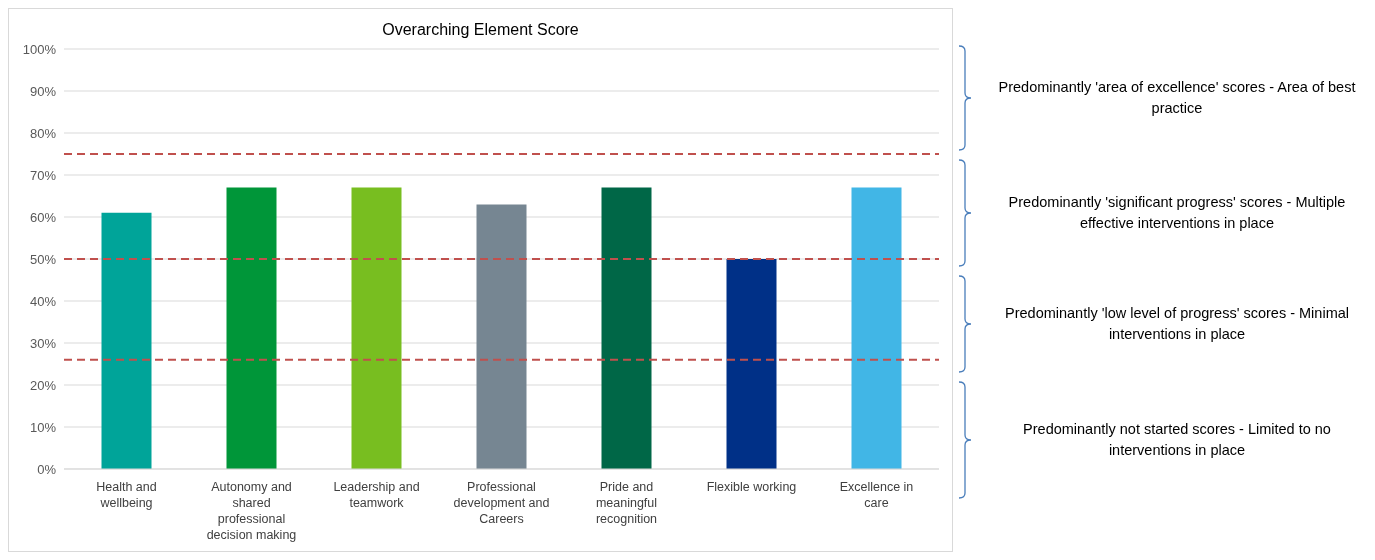 This screenshot has width=1375, height=560. I want to click on y-tick-label: 0%, so click(47, 469).